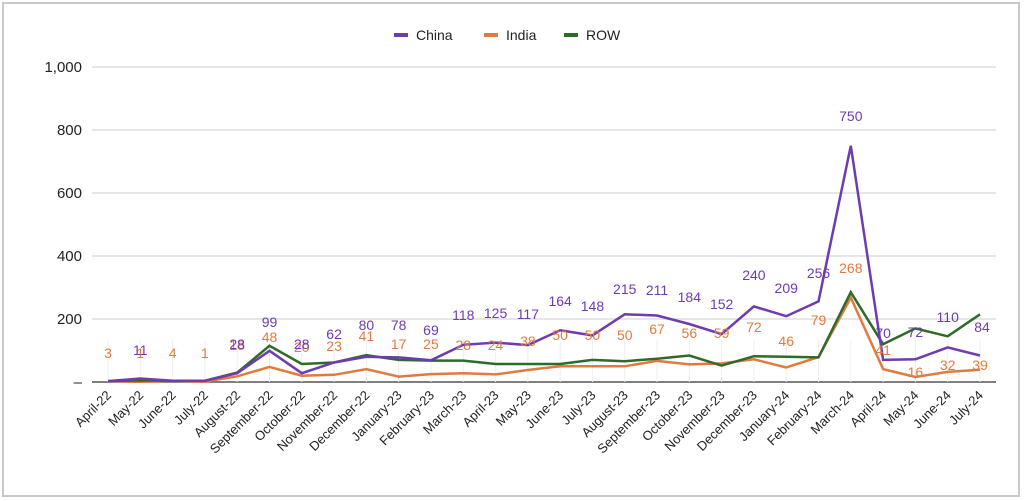  I want to click on data-label-china: 62, so click(334, 334).